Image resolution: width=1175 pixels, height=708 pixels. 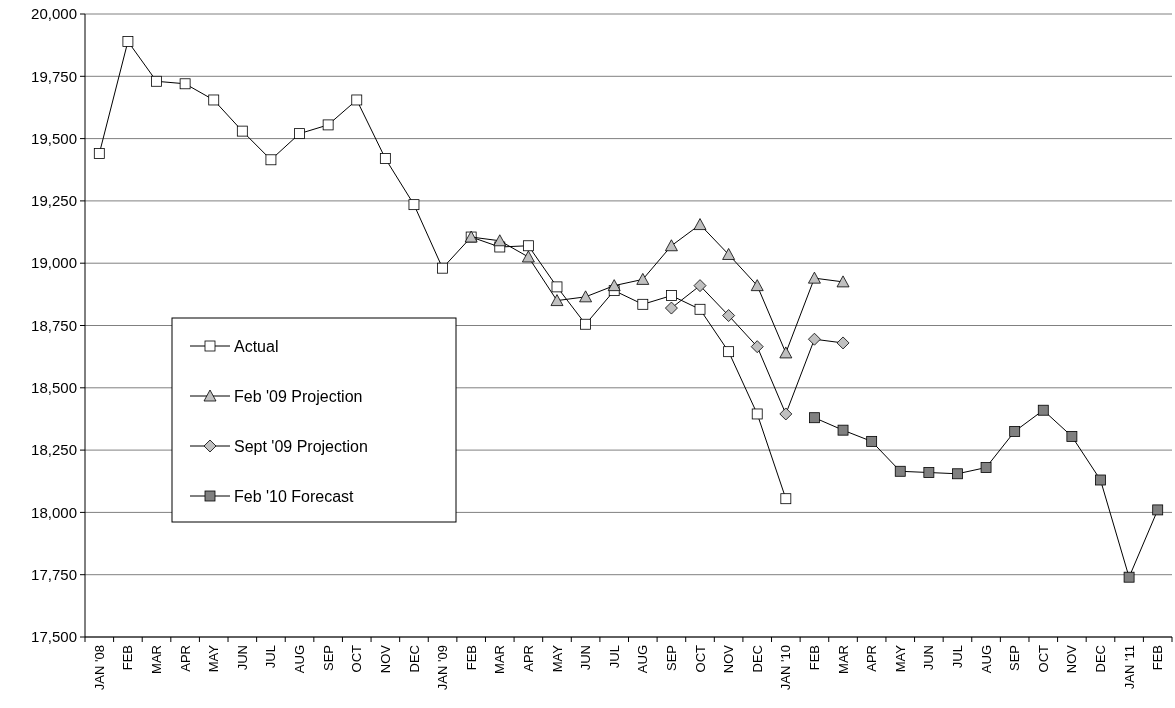 I want to click on y-tick-label: 17,750, so click(x=54, y=574).